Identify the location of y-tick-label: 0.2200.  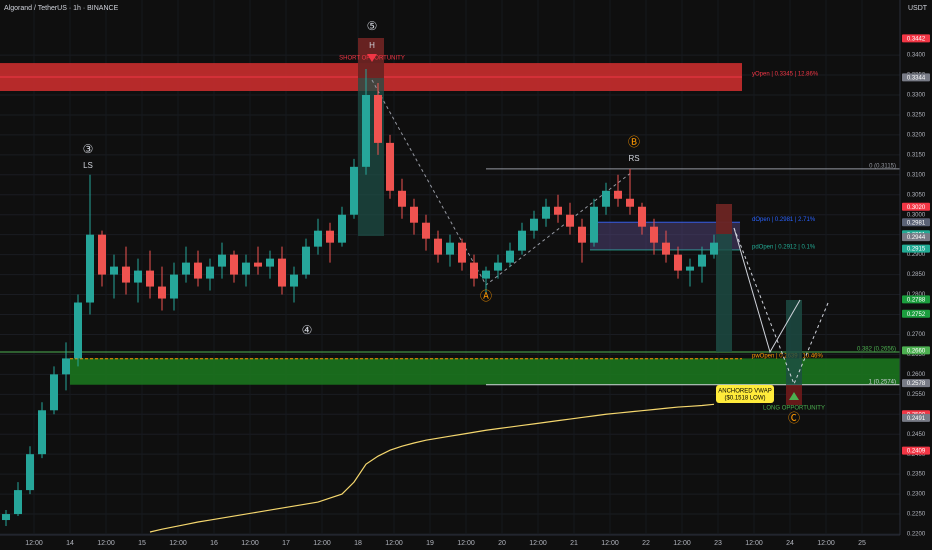
(916, 535).